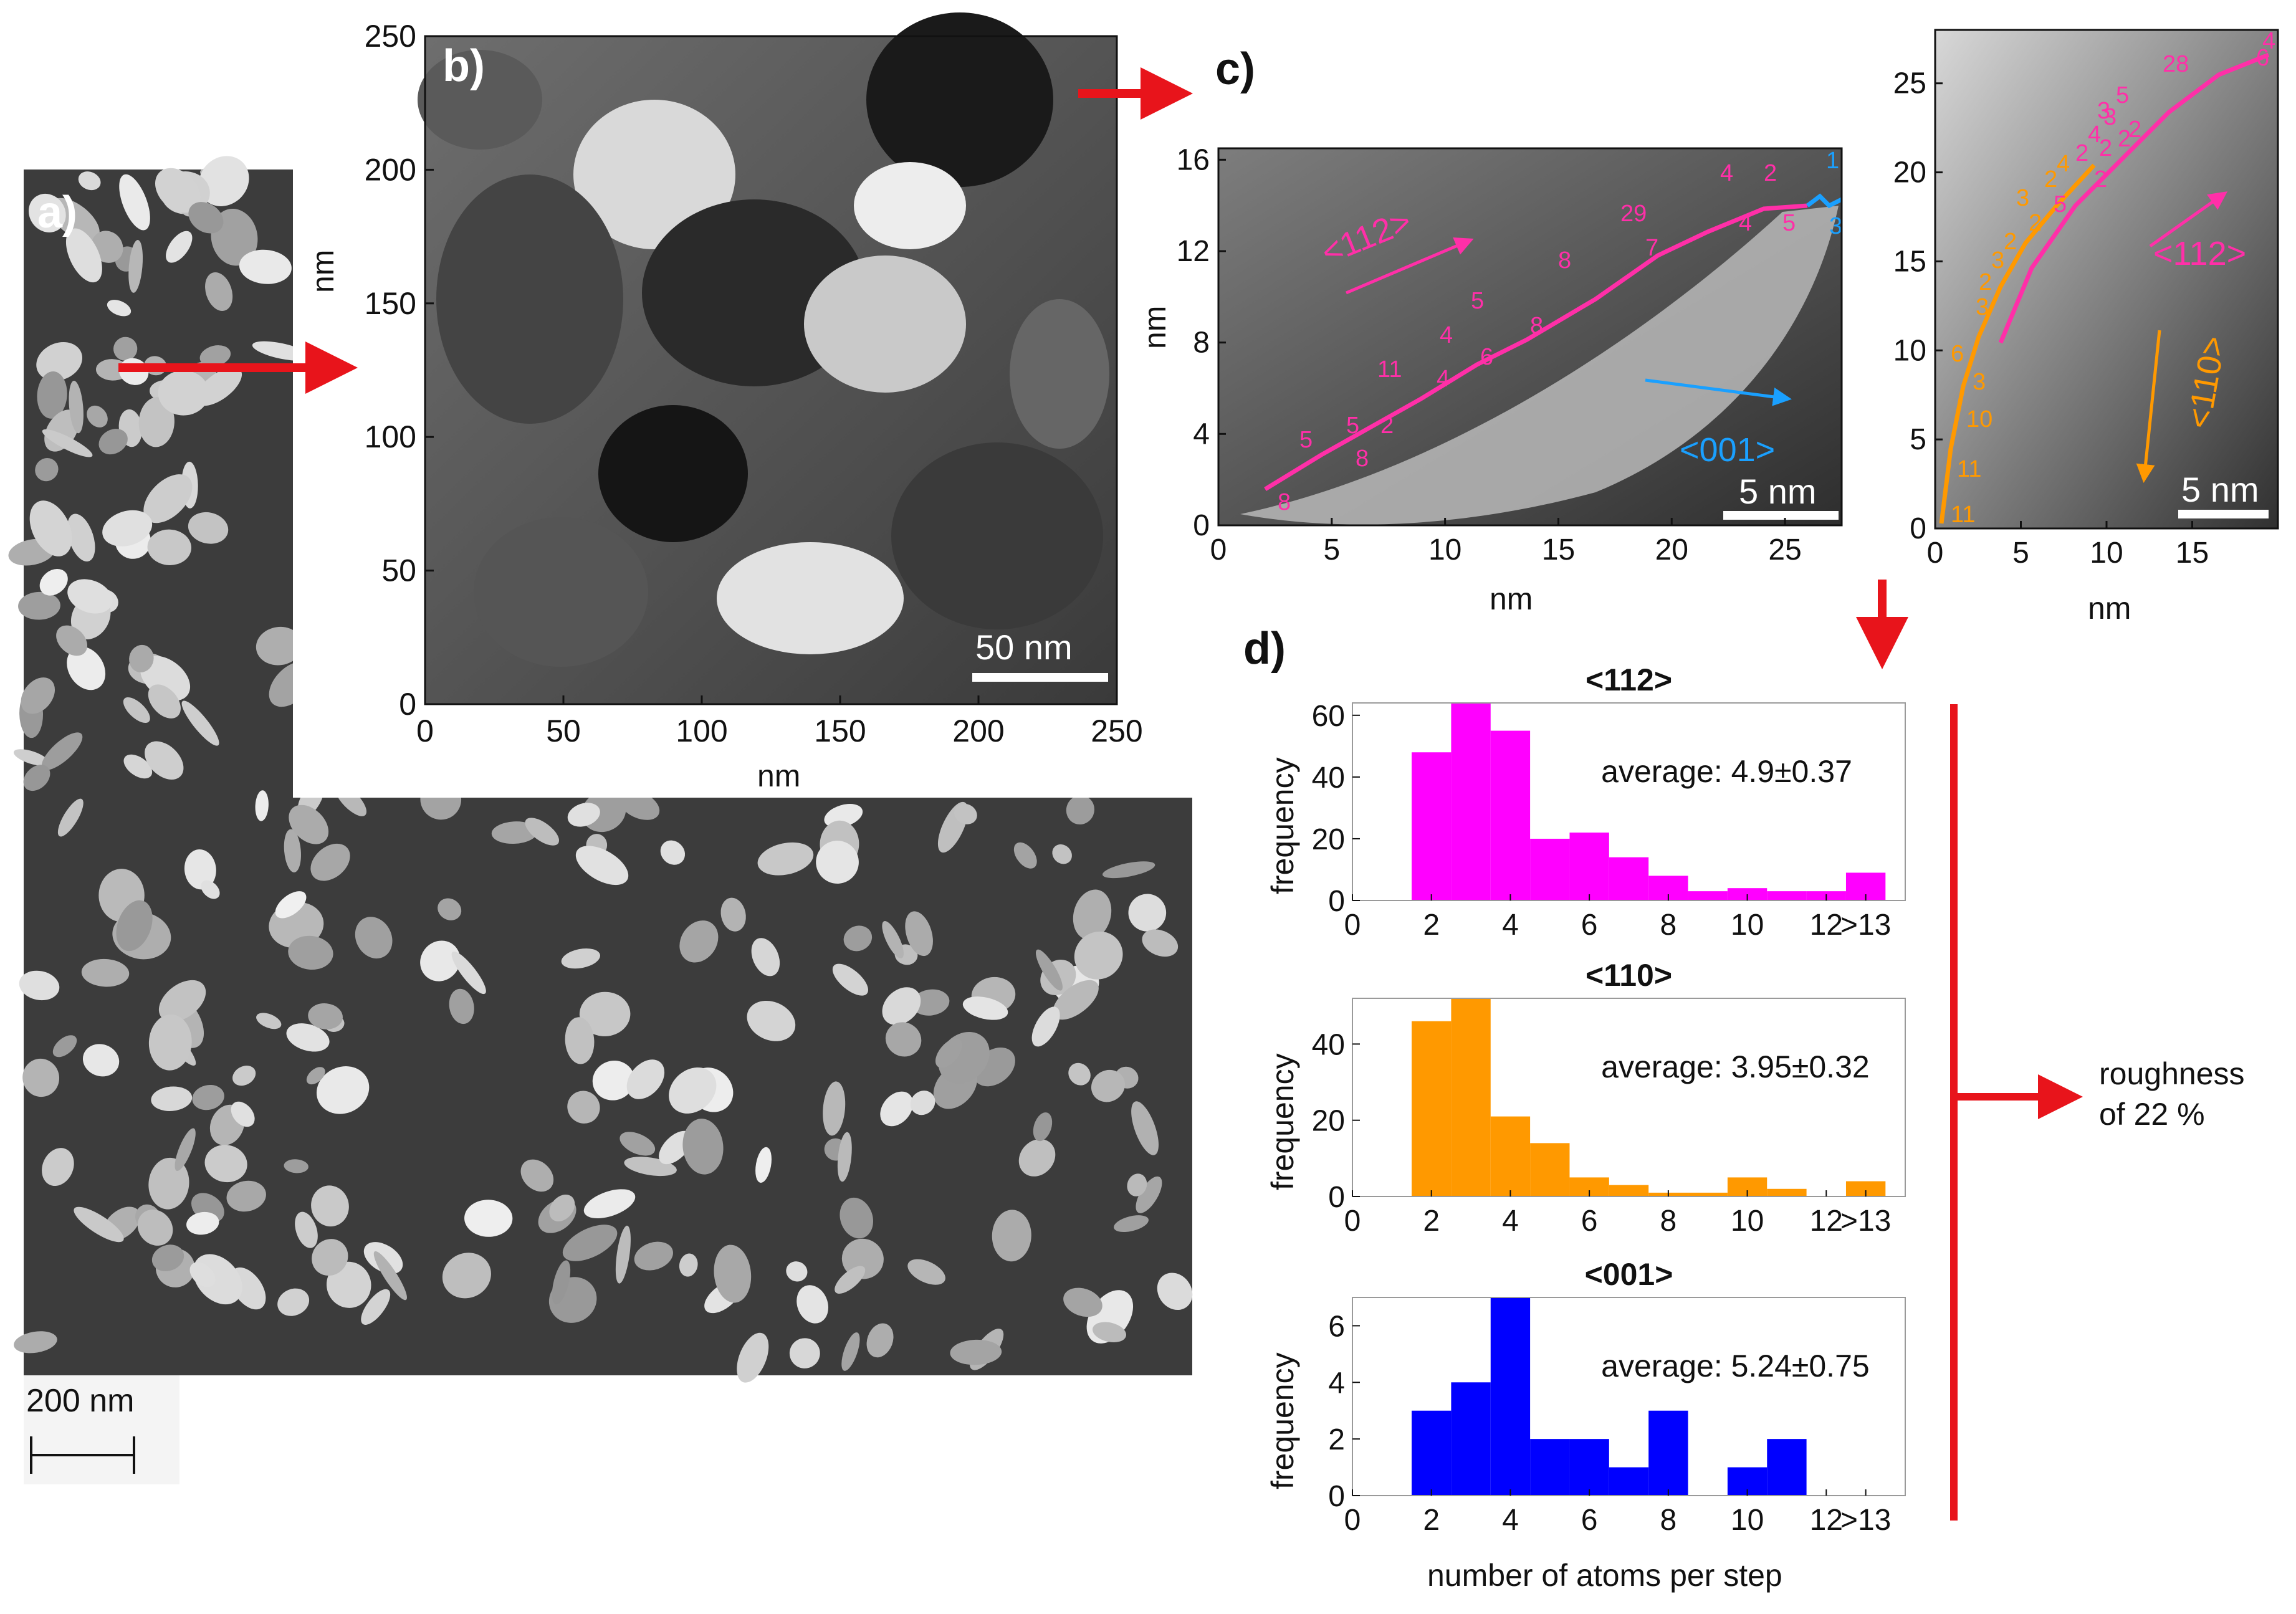 This screenshot has height=1614, width=2296. I want to click on c-y-tick-label: 12, so click(1193, 251).